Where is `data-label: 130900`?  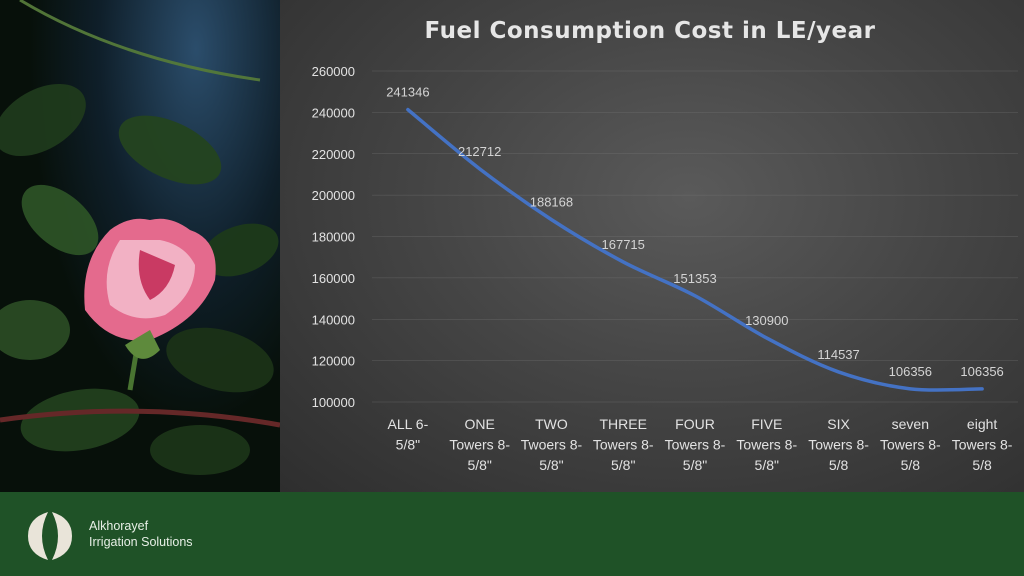 data-label: 130900 is located at coordinates (766, 320).